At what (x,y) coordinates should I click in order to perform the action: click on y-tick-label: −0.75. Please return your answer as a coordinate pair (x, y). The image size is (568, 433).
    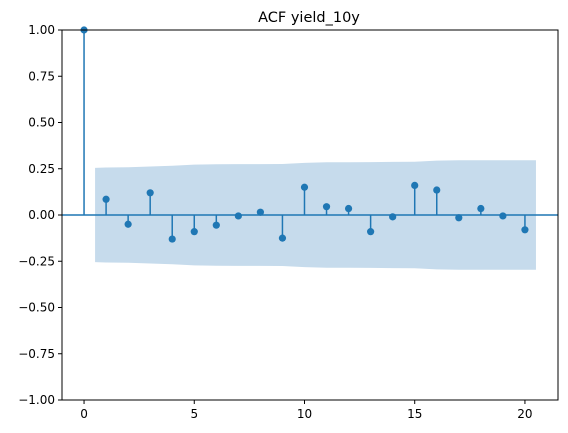
    Looking at the image, I should click on (36, 354).